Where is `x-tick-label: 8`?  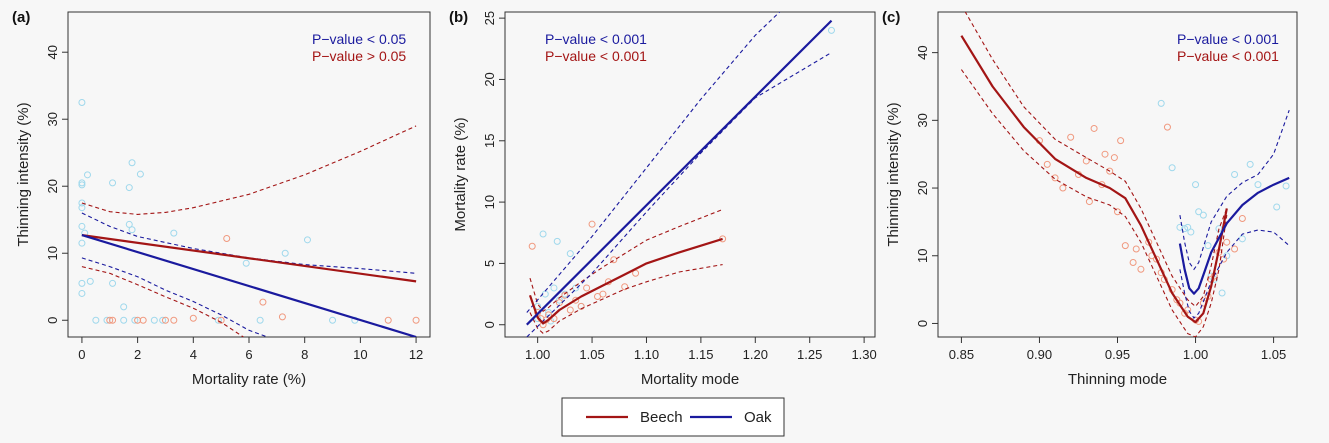 x-tick-label: 8 is located at coordinates (304, 354).